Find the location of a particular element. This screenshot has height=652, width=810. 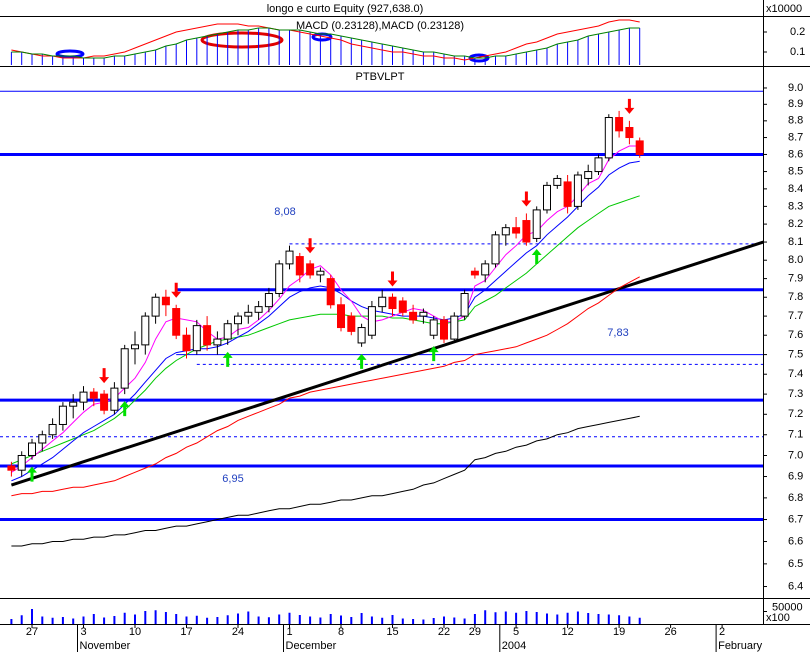

y-tick-label: 8.3 is located at coordinates (795, 206).